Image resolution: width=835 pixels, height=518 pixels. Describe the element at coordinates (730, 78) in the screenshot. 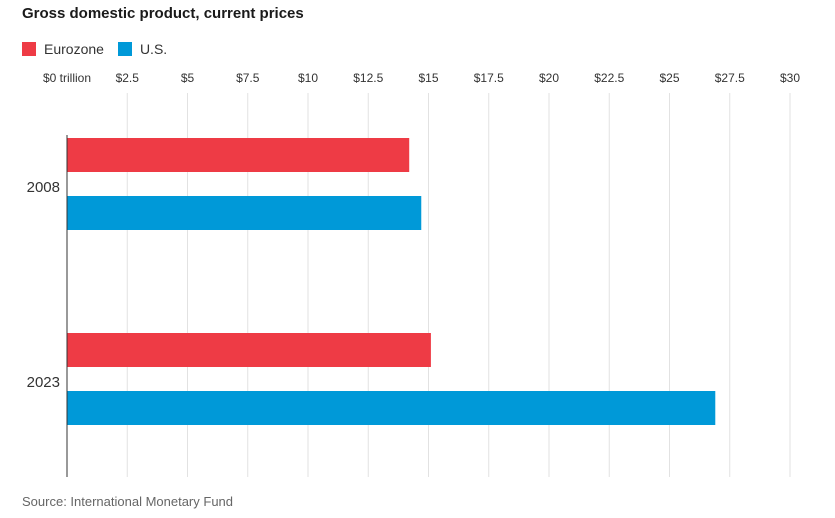

I see `x-tick-label: $27.5` at that location.